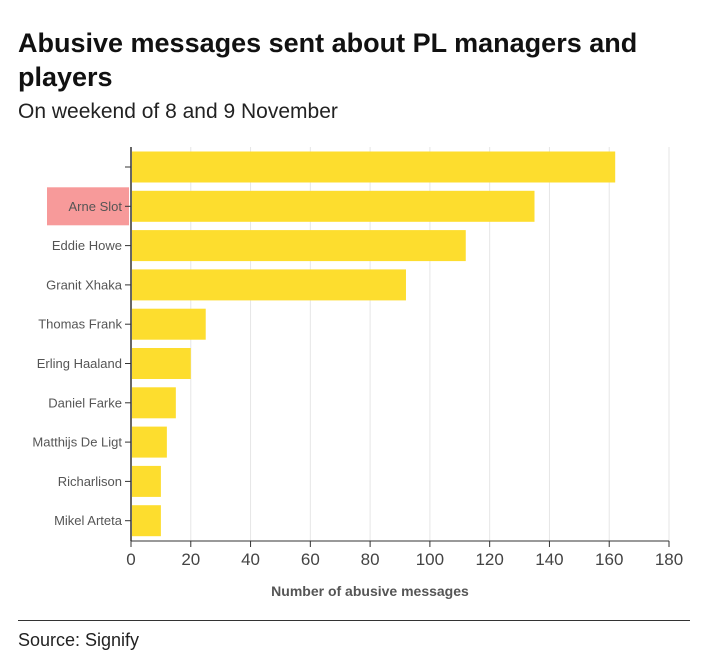  Describe the element at coordinates (130, 559) in the screenshot. I see `x-tick-label: 0` at that location.